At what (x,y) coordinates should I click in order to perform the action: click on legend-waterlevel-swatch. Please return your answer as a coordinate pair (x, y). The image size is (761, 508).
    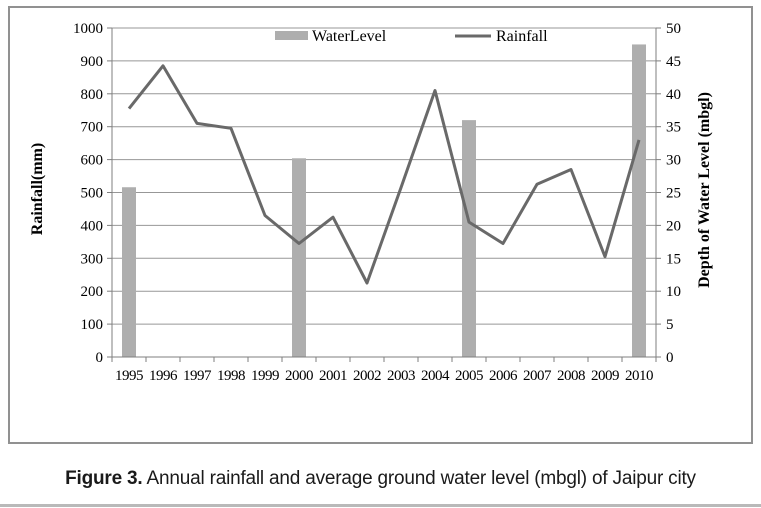
    Looking at the image, I should click on (291, 35).